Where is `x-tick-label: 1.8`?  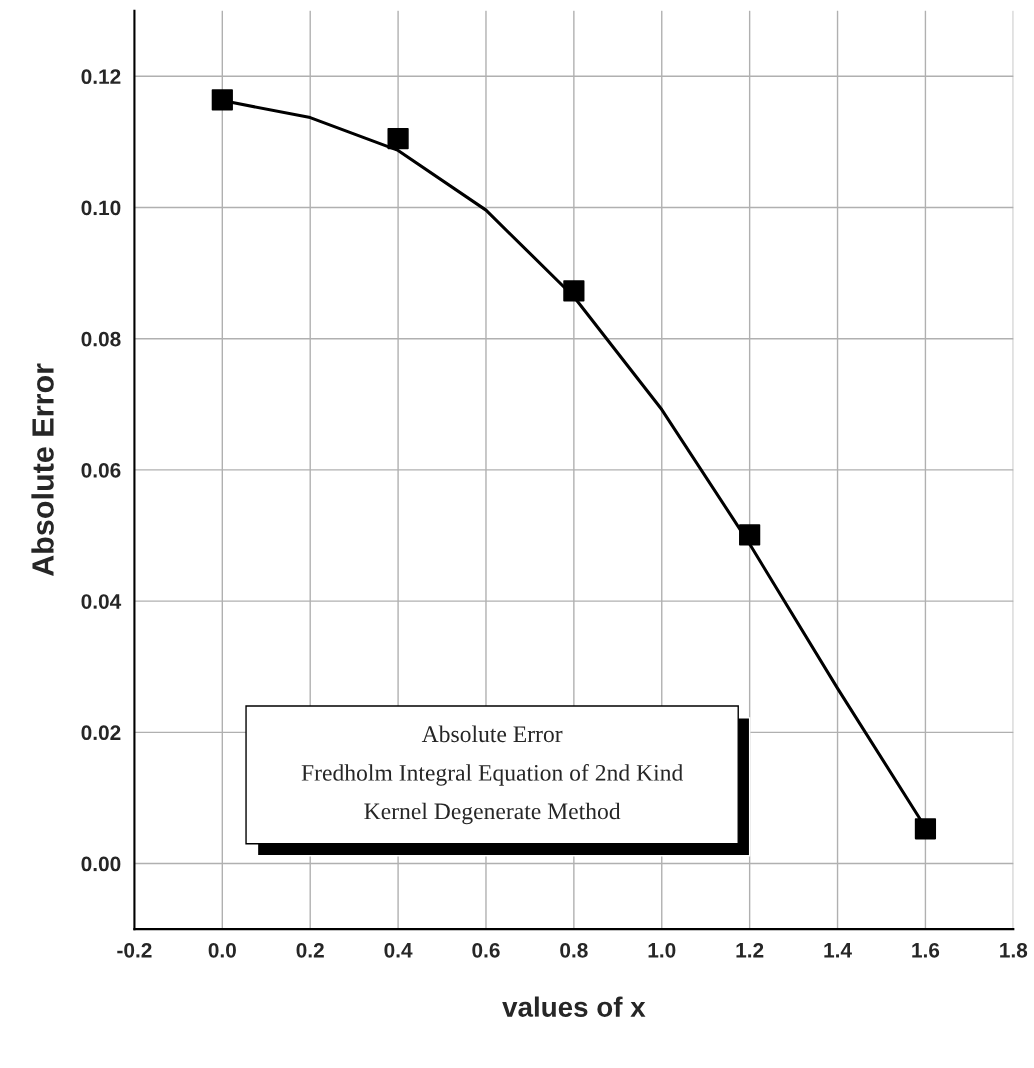 x-tick-label: 1.8 is located at coordinates (1014, 950).